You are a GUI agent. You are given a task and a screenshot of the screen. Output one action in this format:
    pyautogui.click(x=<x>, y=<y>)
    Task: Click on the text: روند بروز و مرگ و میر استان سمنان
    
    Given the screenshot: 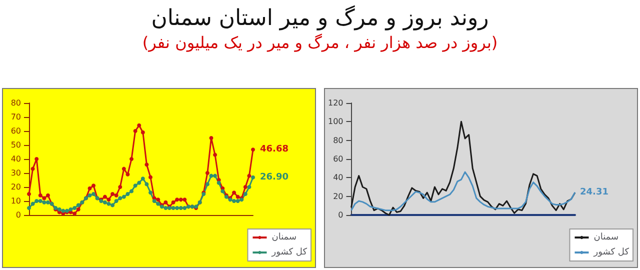 What is the action you would take?
    pyautogui.click(x=320, y=17)
    